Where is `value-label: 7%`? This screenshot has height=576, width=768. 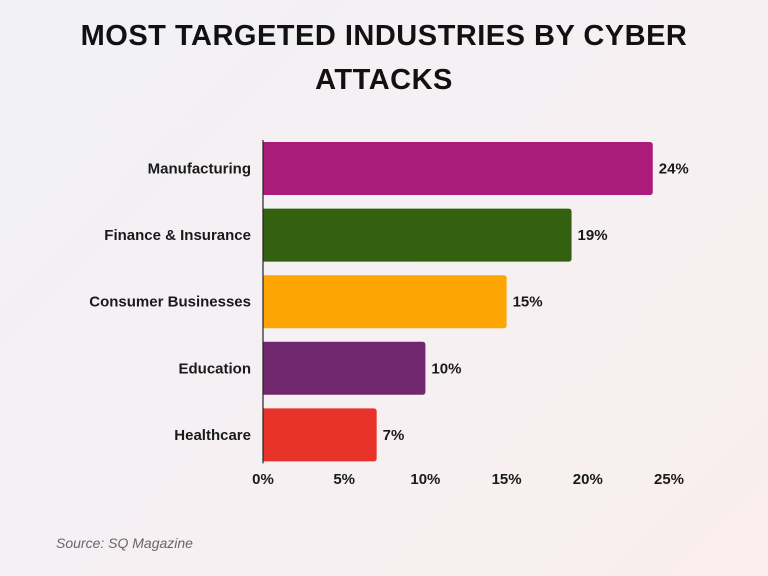 value-label: 7% is located at coordinates (394, 435).